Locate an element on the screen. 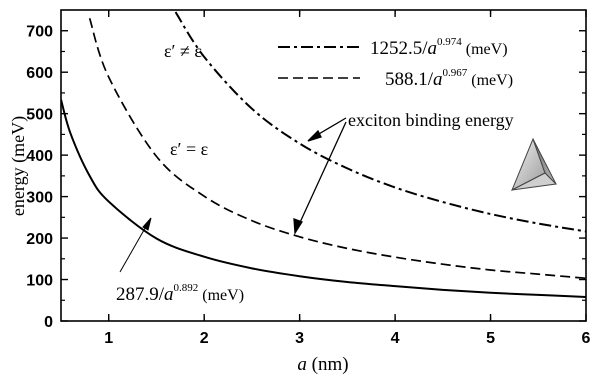 Image resolution: width=603 pixels, height=375 pixels. tetrahedron-icon is located at coordinates (534, 164).